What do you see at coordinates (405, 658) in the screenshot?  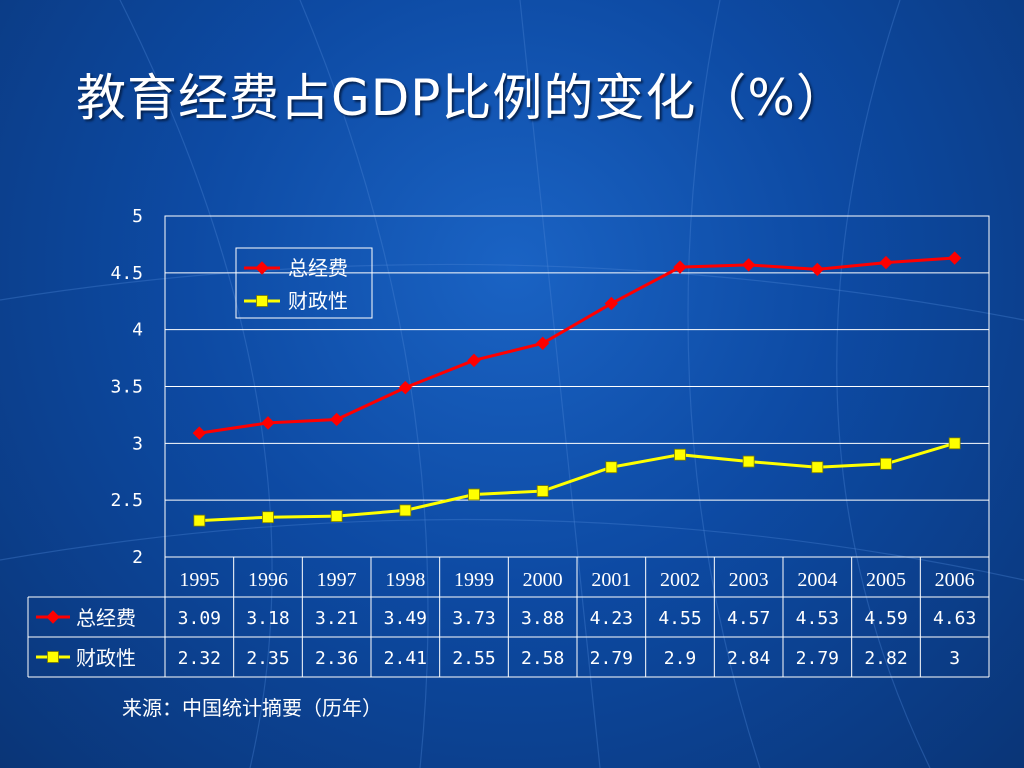 I see `table-cell: 2.41` at bounding box center [405, 658].